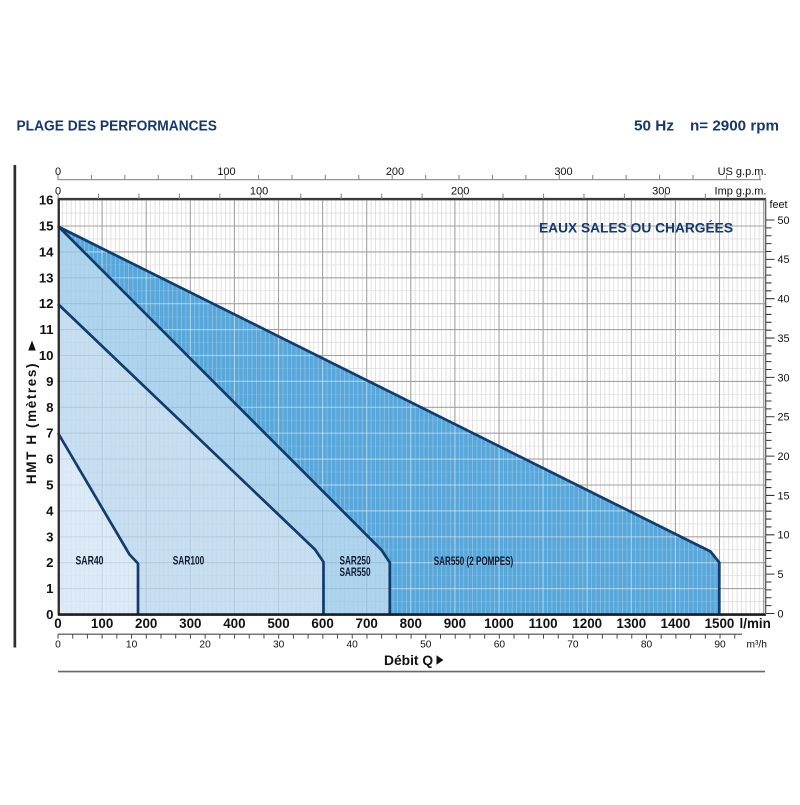  I want to click on svg-text: 80, so click(647, 645).